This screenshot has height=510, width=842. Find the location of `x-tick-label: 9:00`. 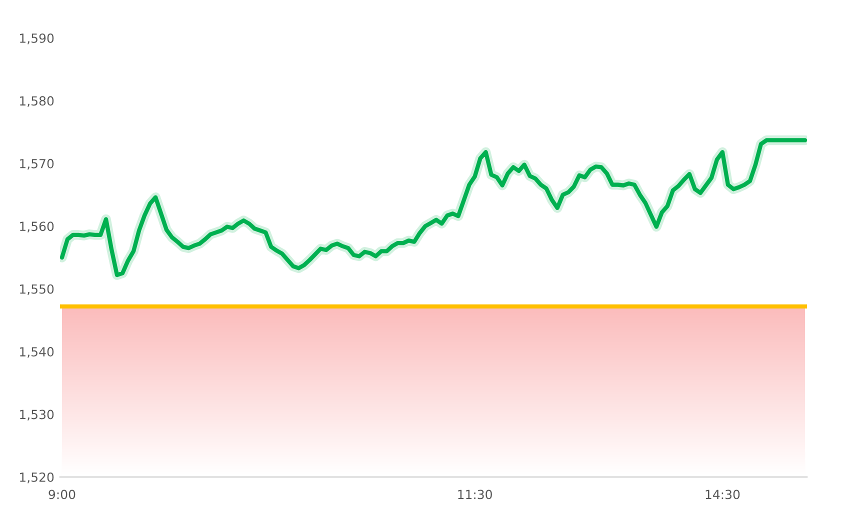

x-tick-label: 9:00 is located at coordinates (62, 495).